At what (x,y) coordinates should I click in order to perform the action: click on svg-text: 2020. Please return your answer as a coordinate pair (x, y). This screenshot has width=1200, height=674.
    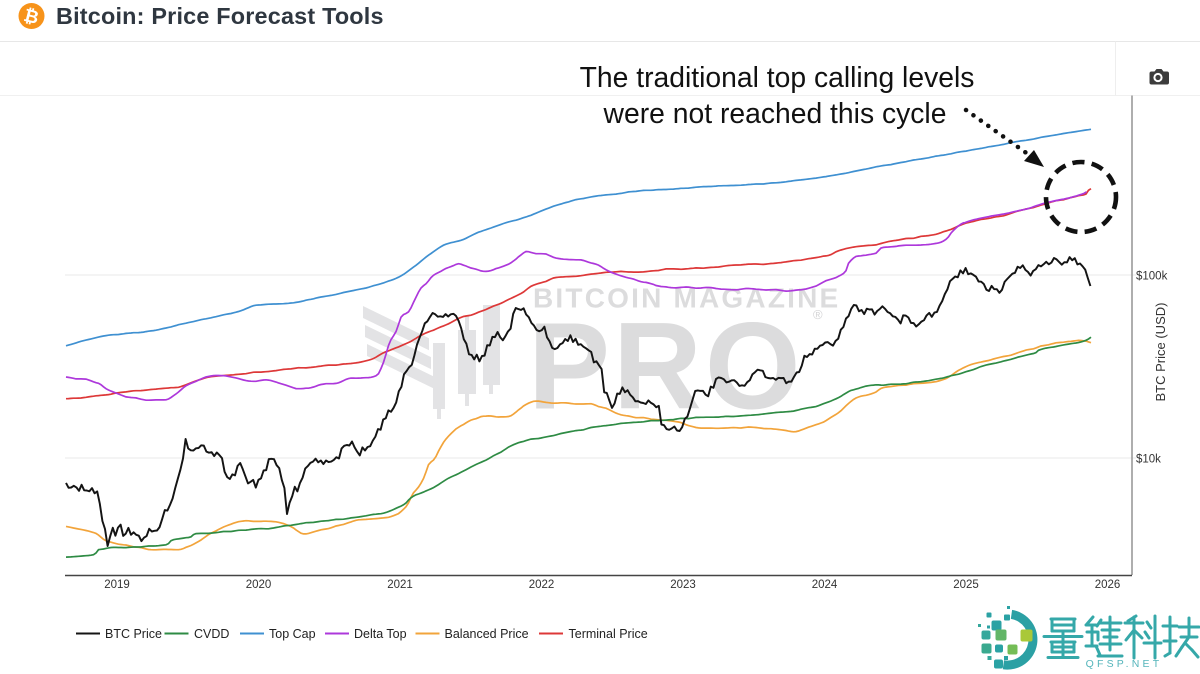
    Looking at the image, I should click on (259, 585).